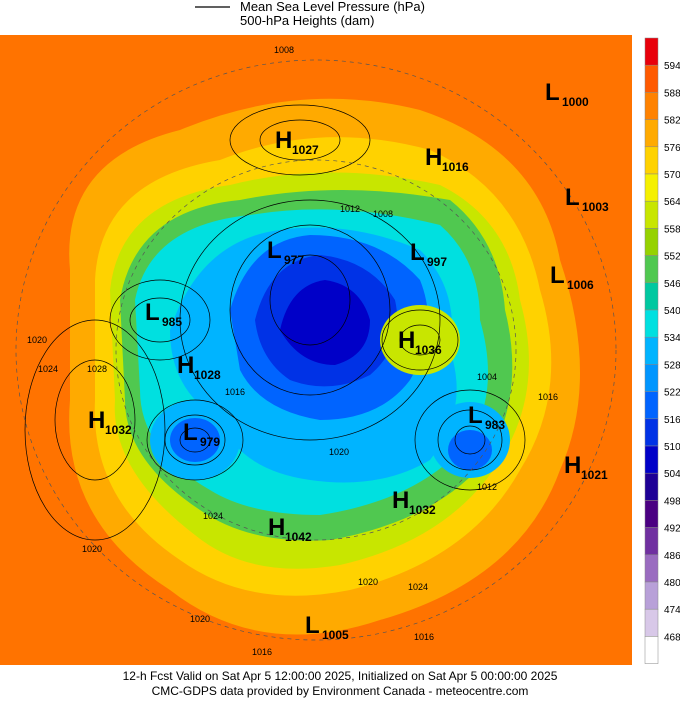 This screenshot has height=705, width=680. Describe the element at coordinates (298, 537) in the screenshot. I see `pressure-center-value: 1042` at that location.